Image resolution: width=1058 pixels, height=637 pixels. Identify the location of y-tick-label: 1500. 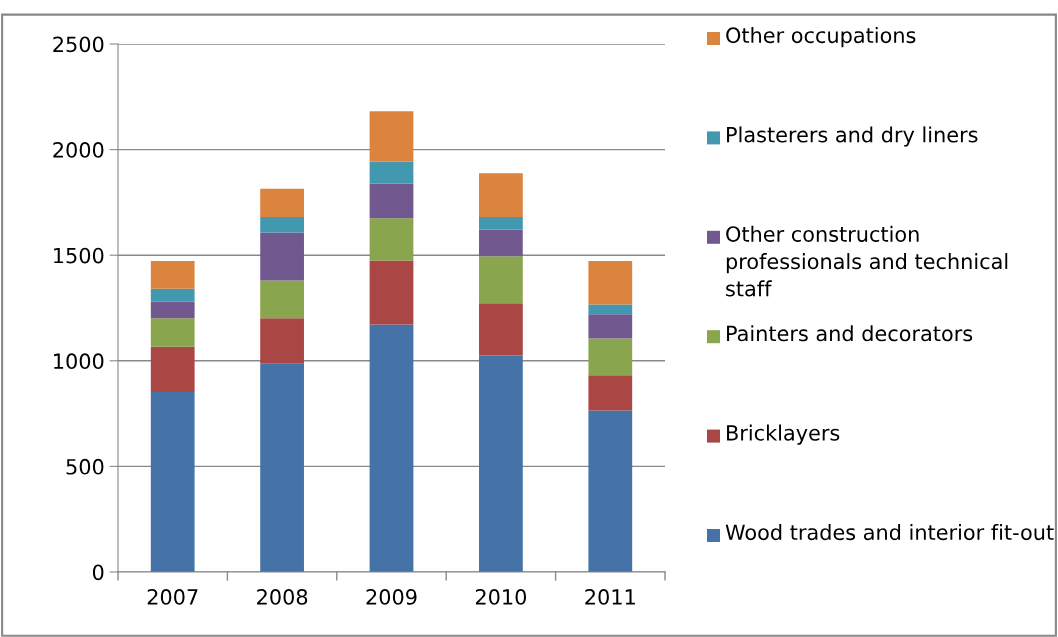
(79, 255).